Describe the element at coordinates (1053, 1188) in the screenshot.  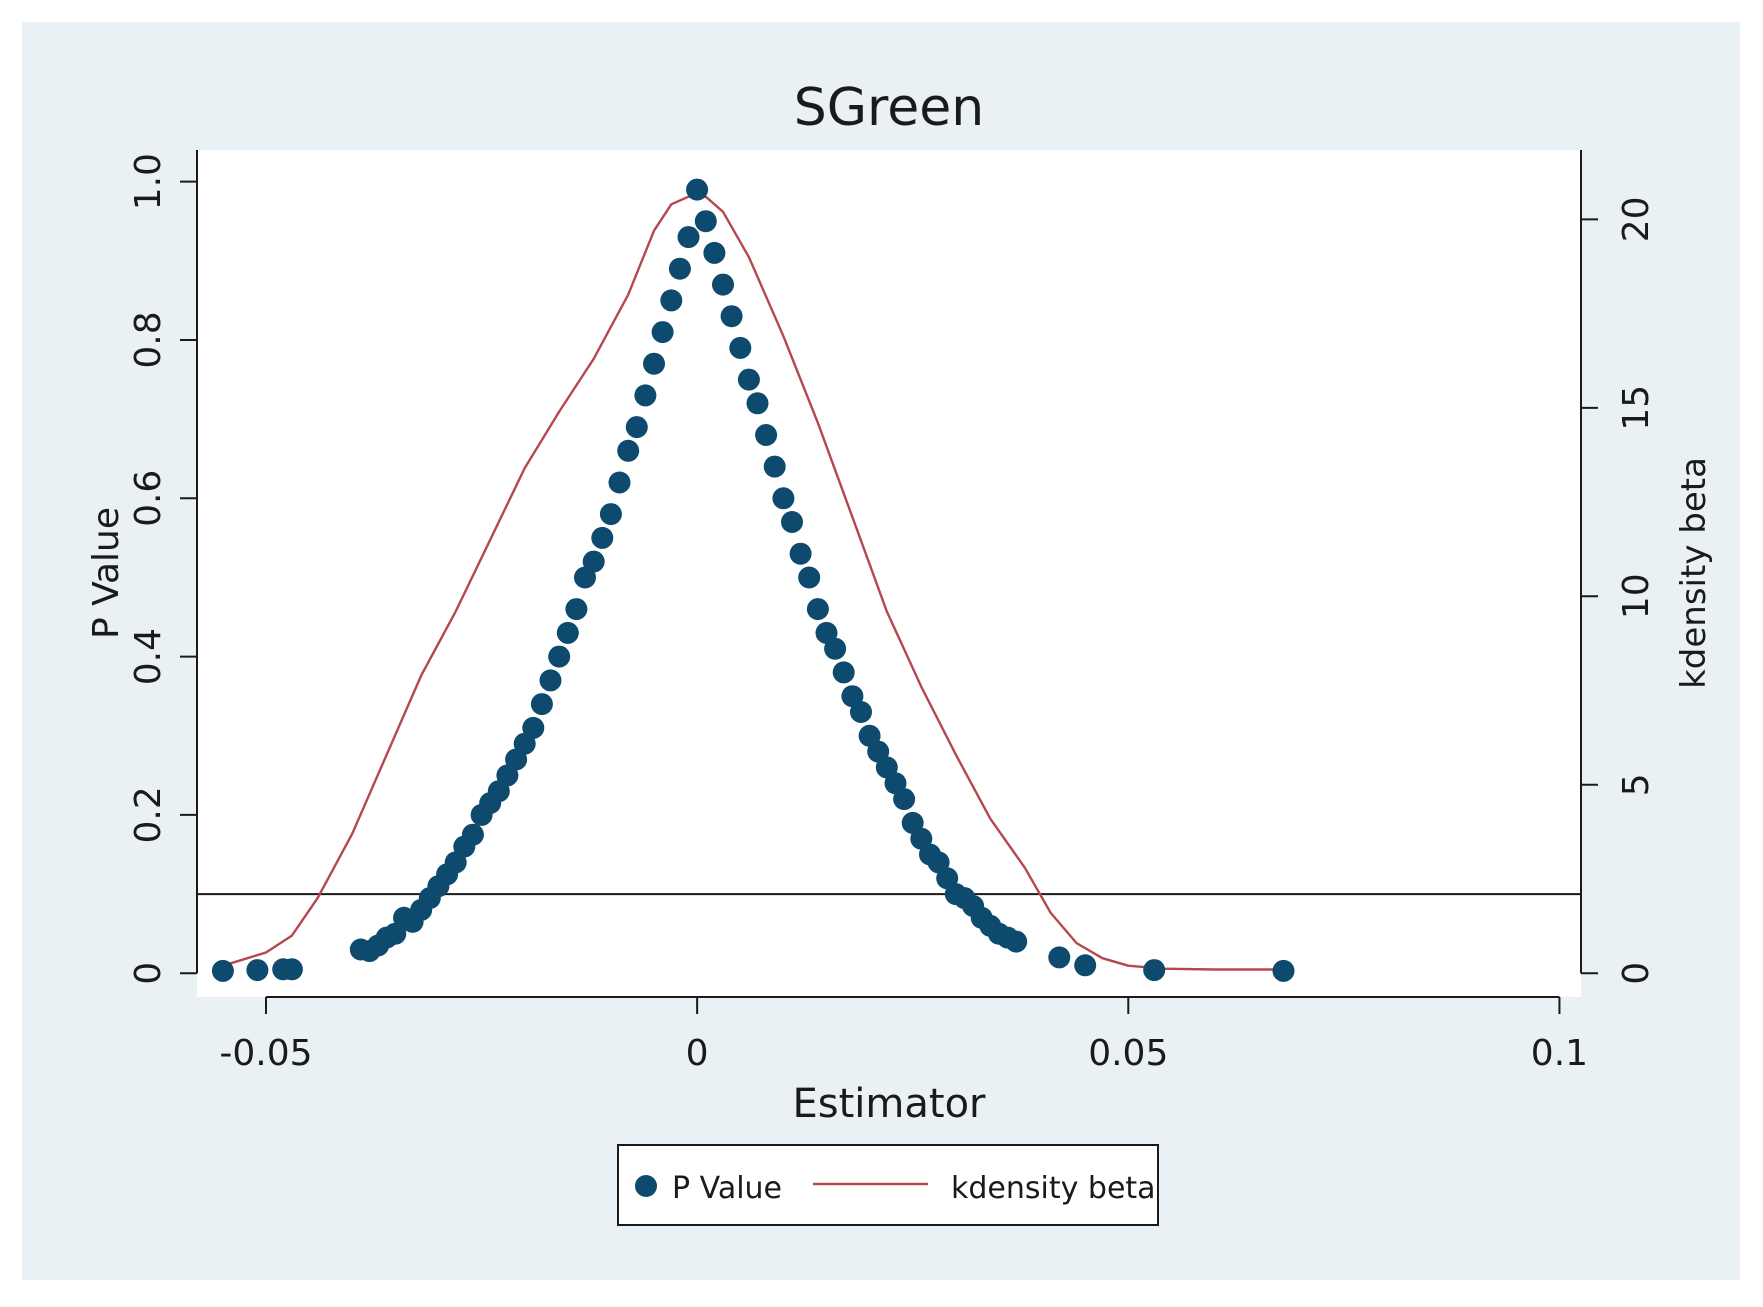
I see `legend-label-kdensity: kdensity beta` at that location.